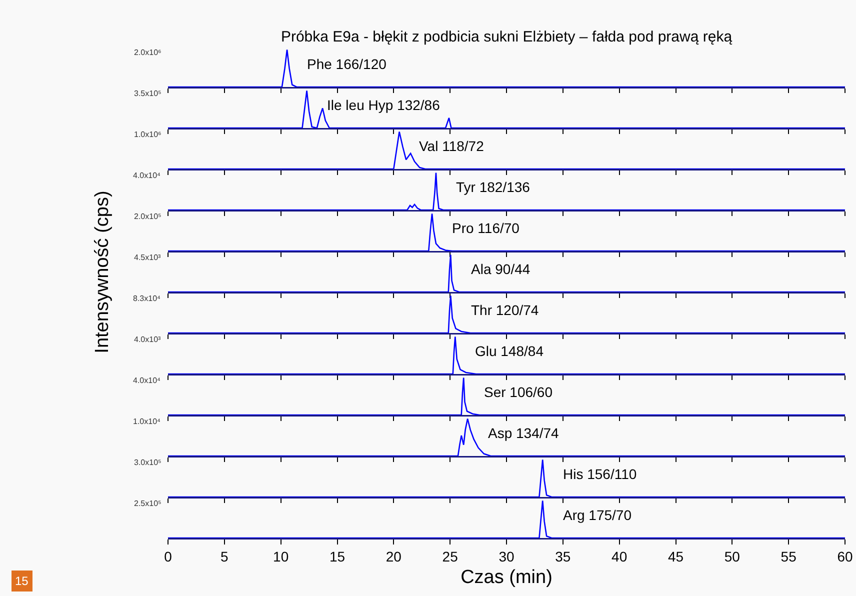  What do you see at coordinates (224, 556) in the screenshot?
I see `x-tick-label: 5` at bounding box center [224, 556].